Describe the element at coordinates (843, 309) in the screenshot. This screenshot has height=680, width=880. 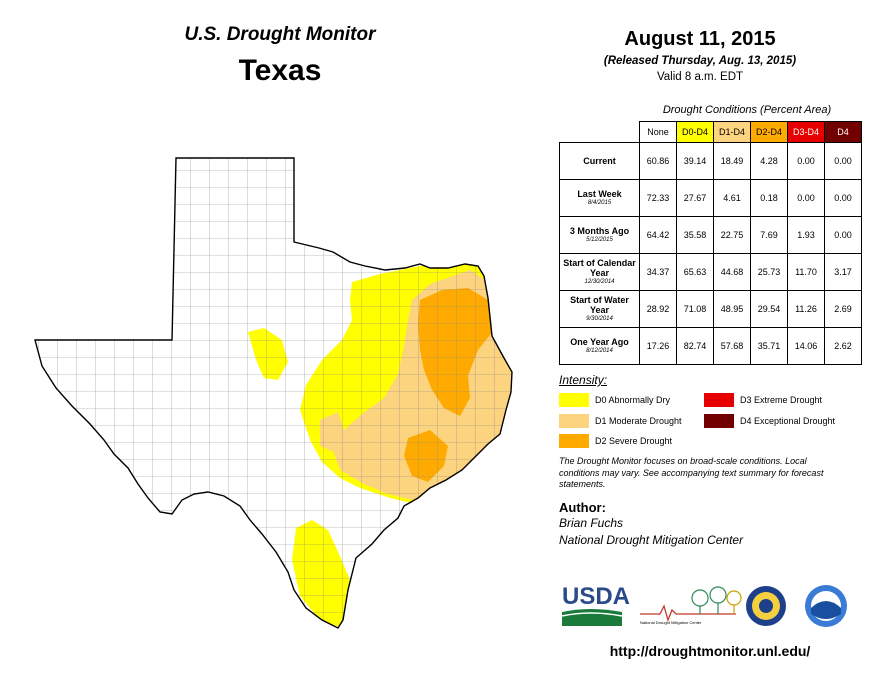
I see `cell-d4: 2.69` at that location.